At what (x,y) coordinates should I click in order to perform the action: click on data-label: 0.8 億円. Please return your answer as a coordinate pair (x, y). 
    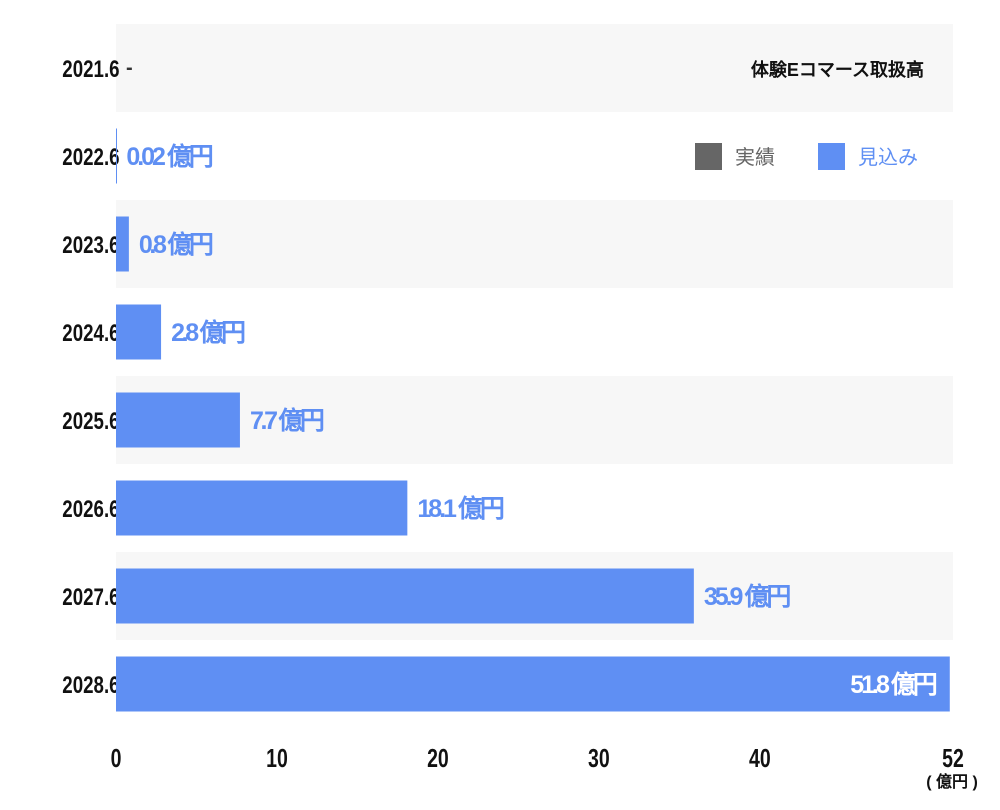
    Looking at the image, I should click on (176, 244).